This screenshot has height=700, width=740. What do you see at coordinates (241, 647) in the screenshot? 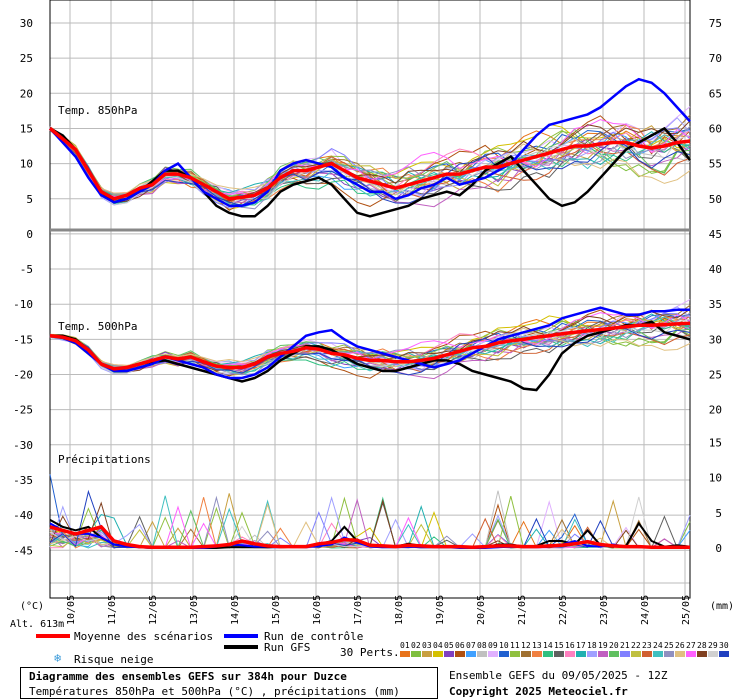
I see `gfs-swatch` at bounding box center [241, 647].